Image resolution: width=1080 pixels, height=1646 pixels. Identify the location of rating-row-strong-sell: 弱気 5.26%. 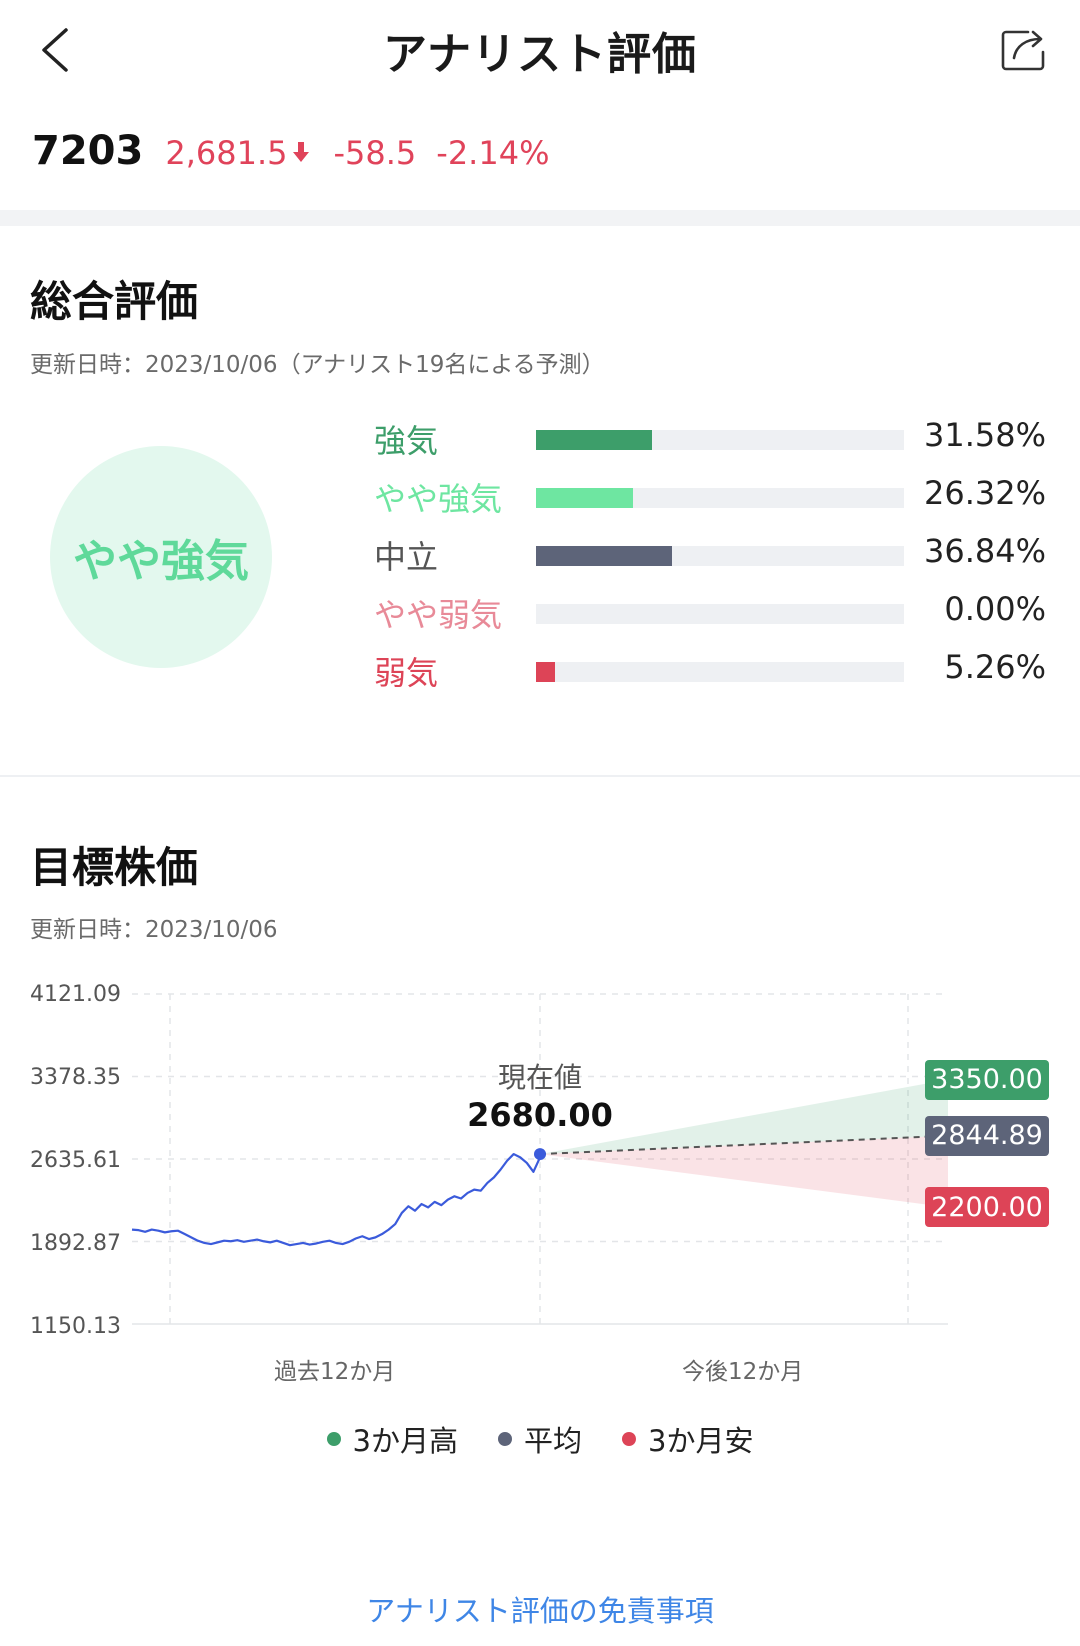
(714, 671).